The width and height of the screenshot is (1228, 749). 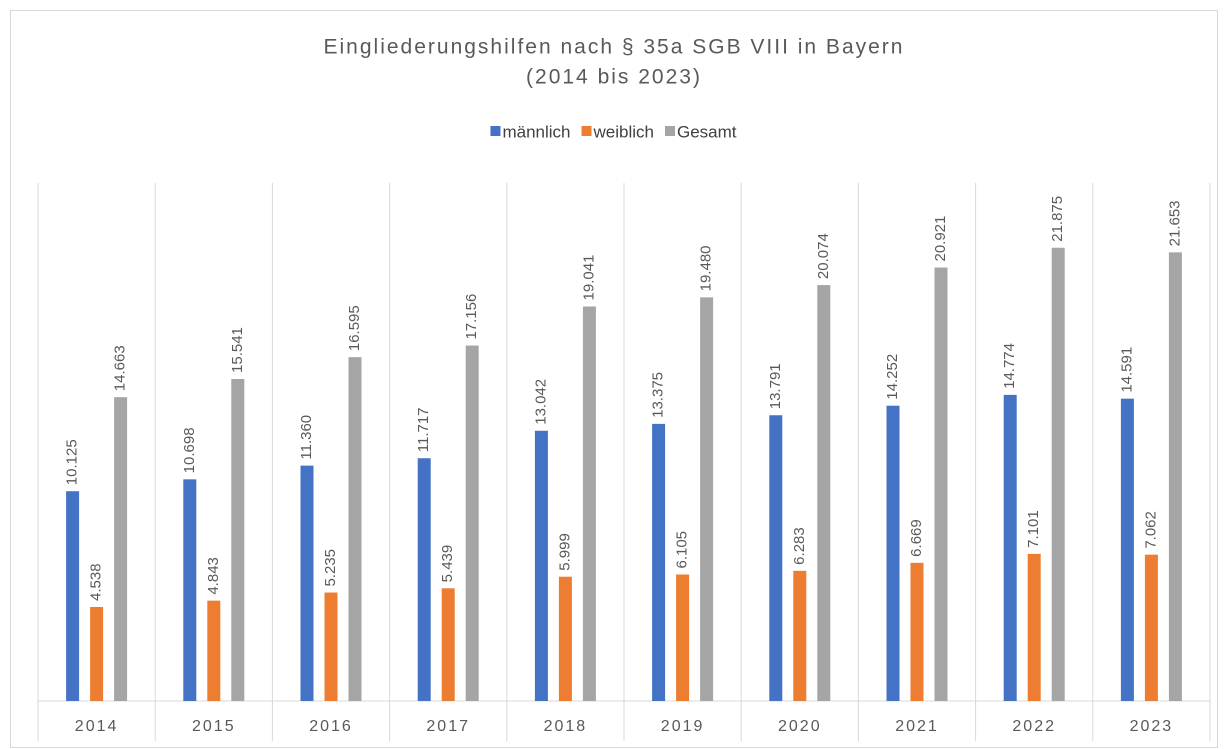 What do you see at coordinates (1126, 370) in the screenshot?
I see `data-label: 14.591` at bounding box center [1126, 370].